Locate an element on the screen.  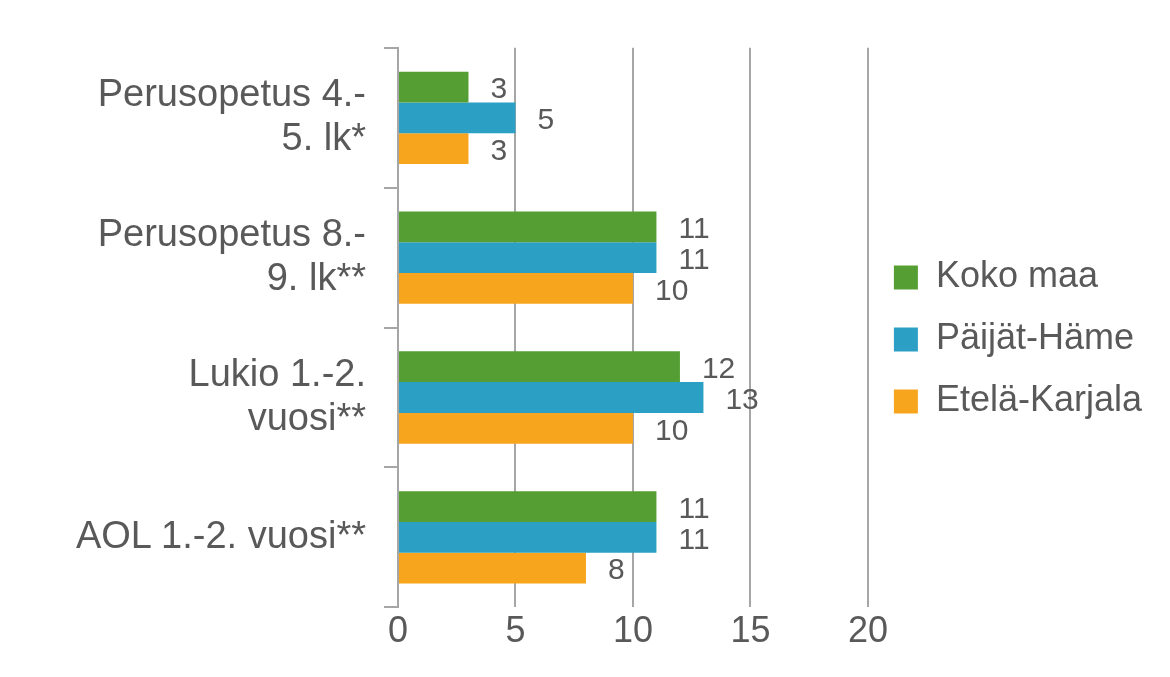
data-label: 13 is located at coordinates (742, 398).